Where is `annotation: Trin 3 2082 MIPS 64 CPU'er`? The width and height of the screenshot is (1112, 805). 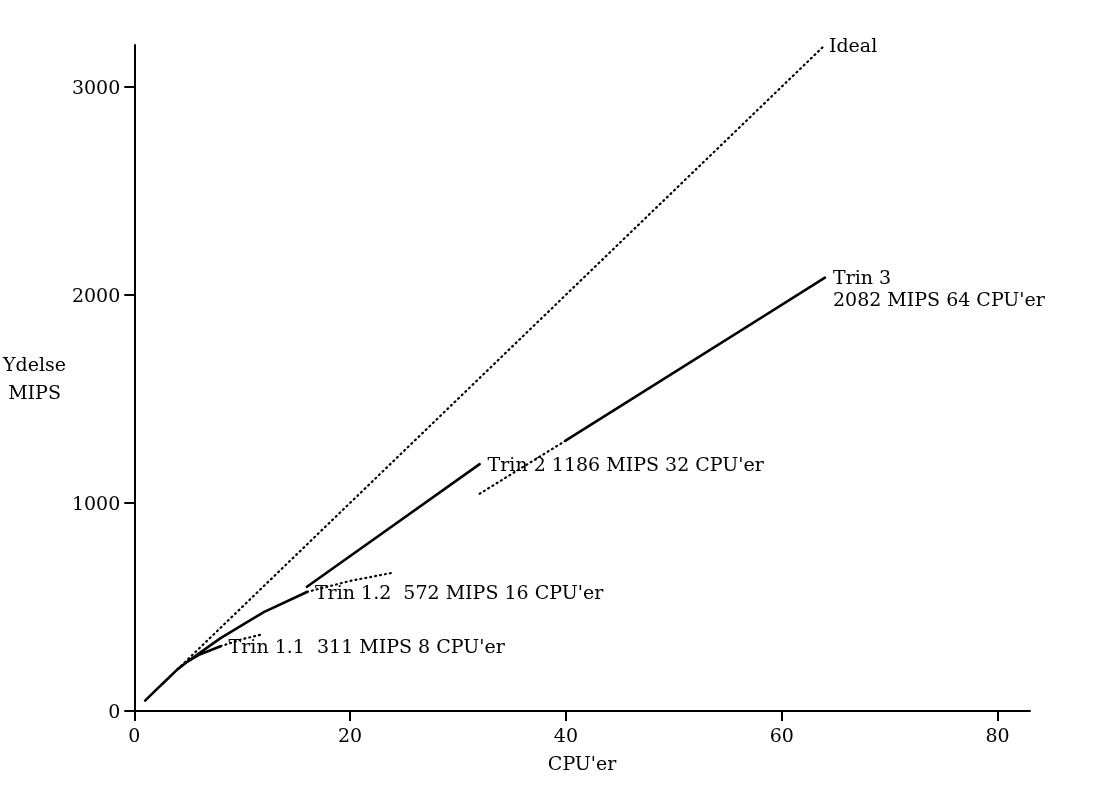
annotation: Trin 3 2082 MIPS 64 CPU'er is located at coordinates (939, 287).